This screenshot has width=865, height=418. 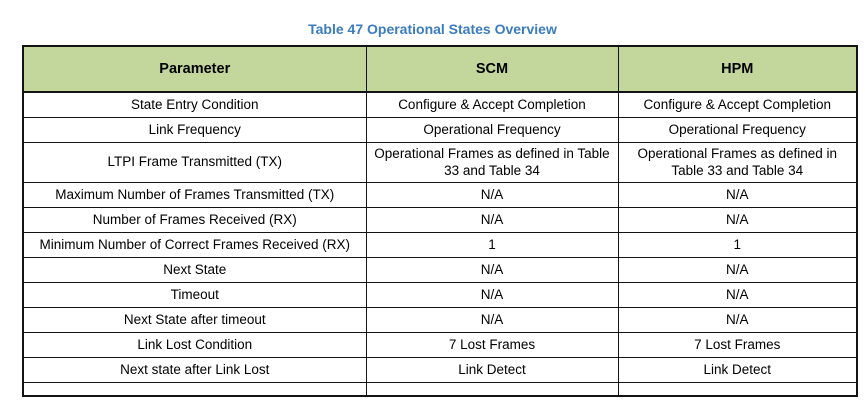 What do you see at coordinates (194, 294) in the screenshot?
I see `parameter-cell: Timeout` at bounding box center [194, 294].